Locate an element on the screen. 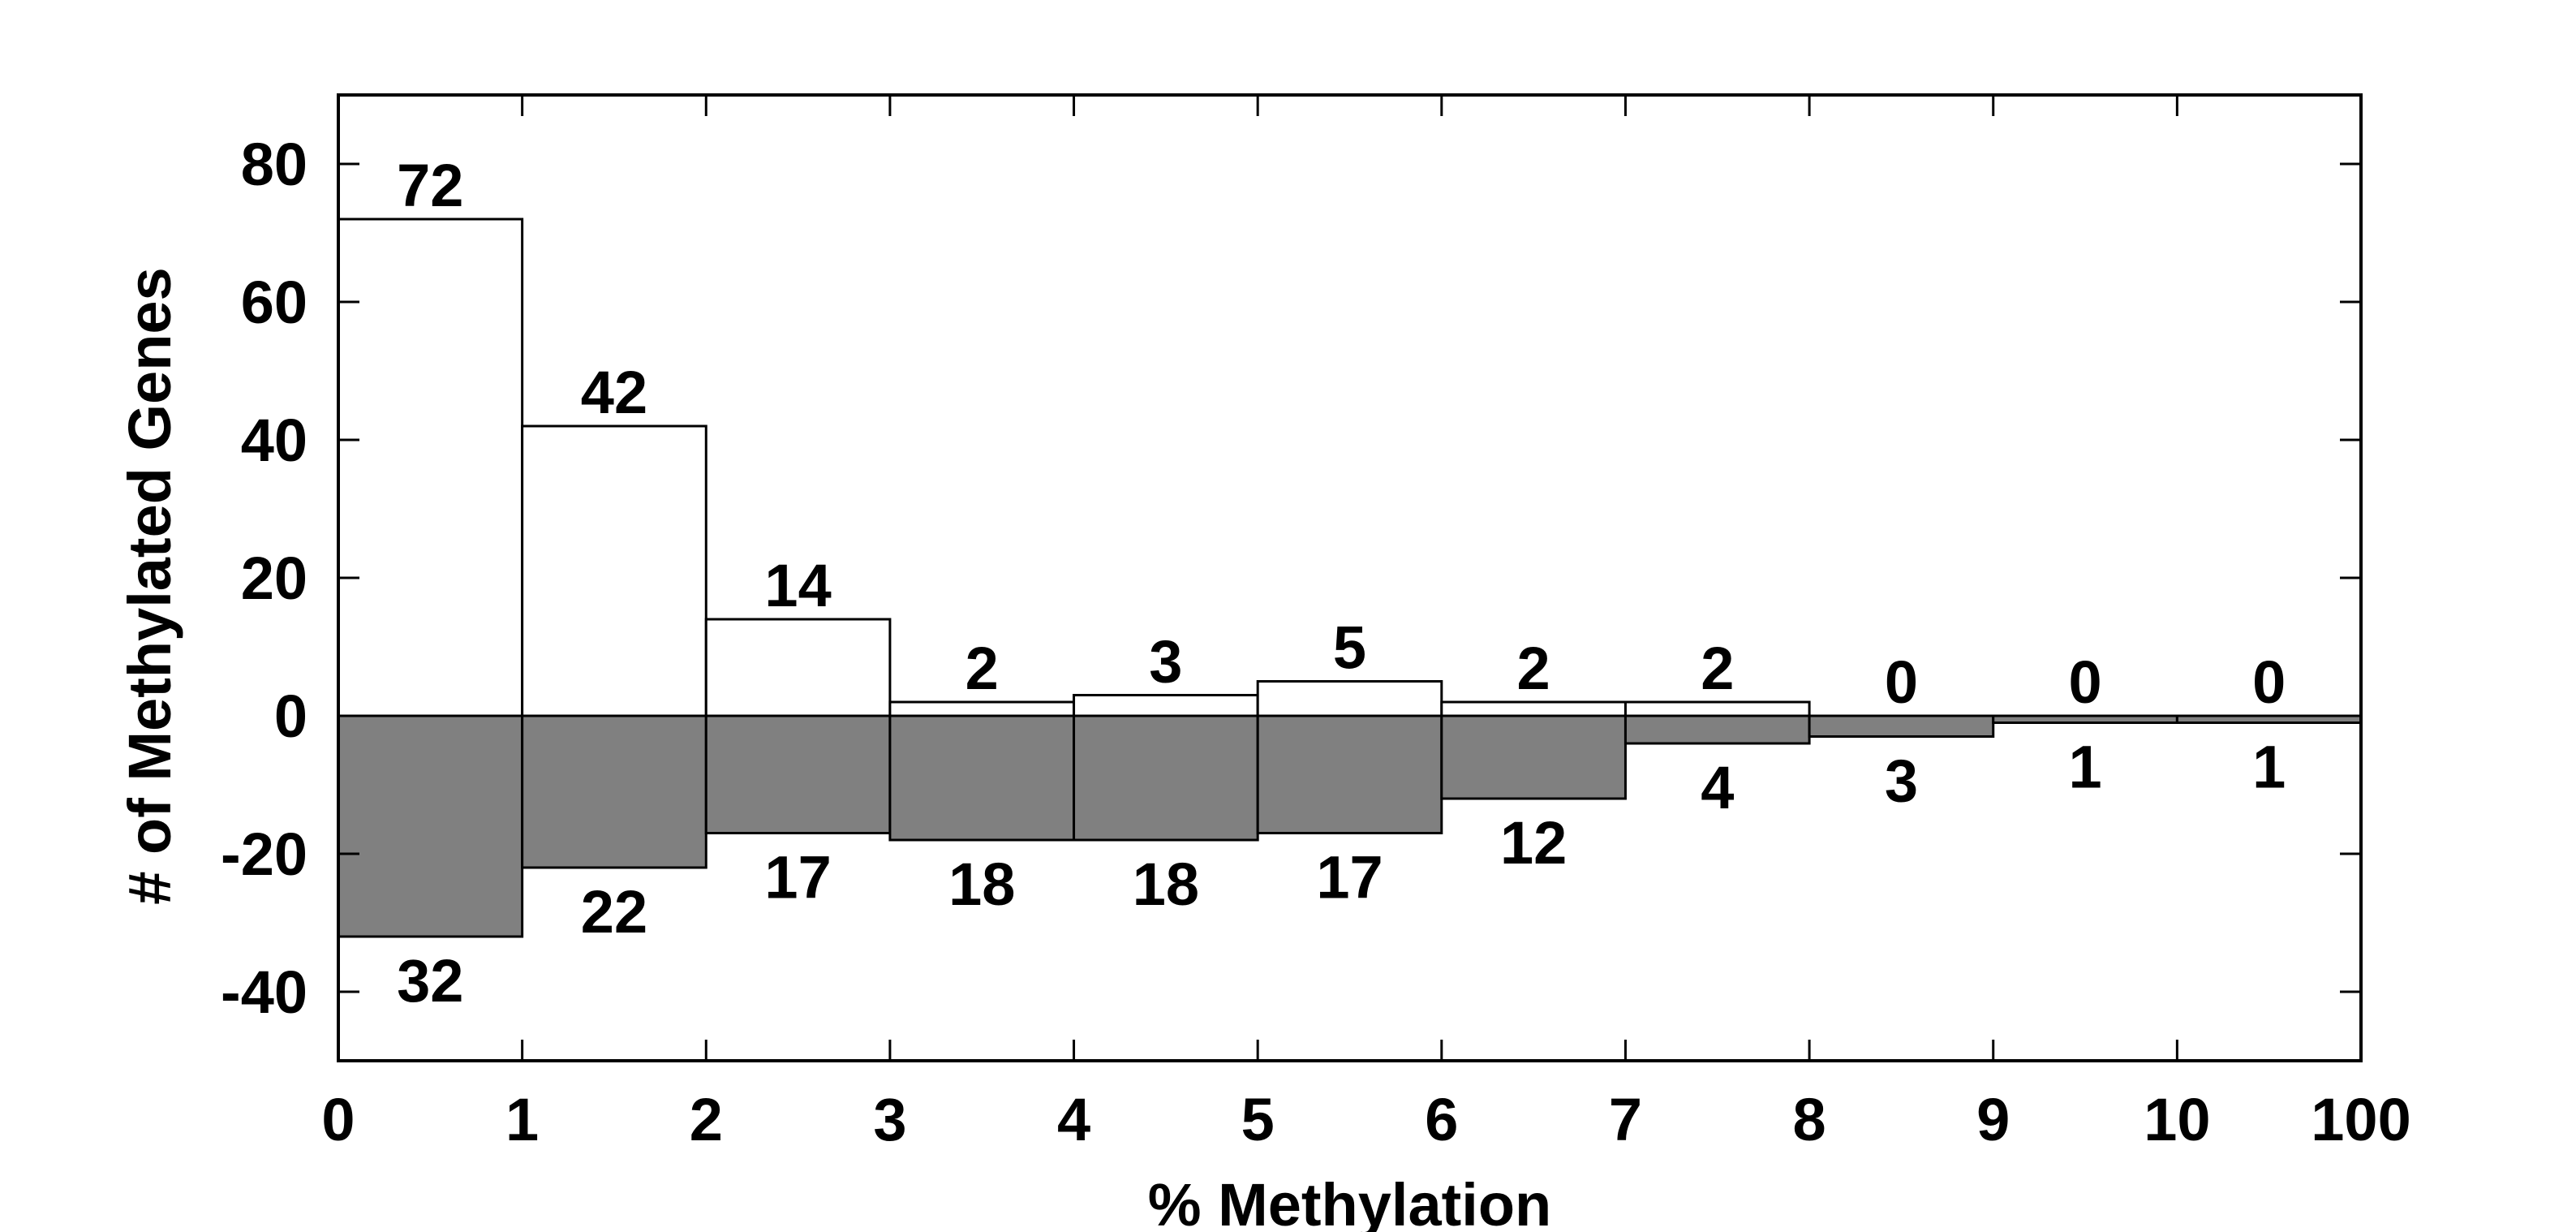 This screenshot has width=2576, height=1232. lower-bar-label-5: 17 is located at coordinates (1349, 877).